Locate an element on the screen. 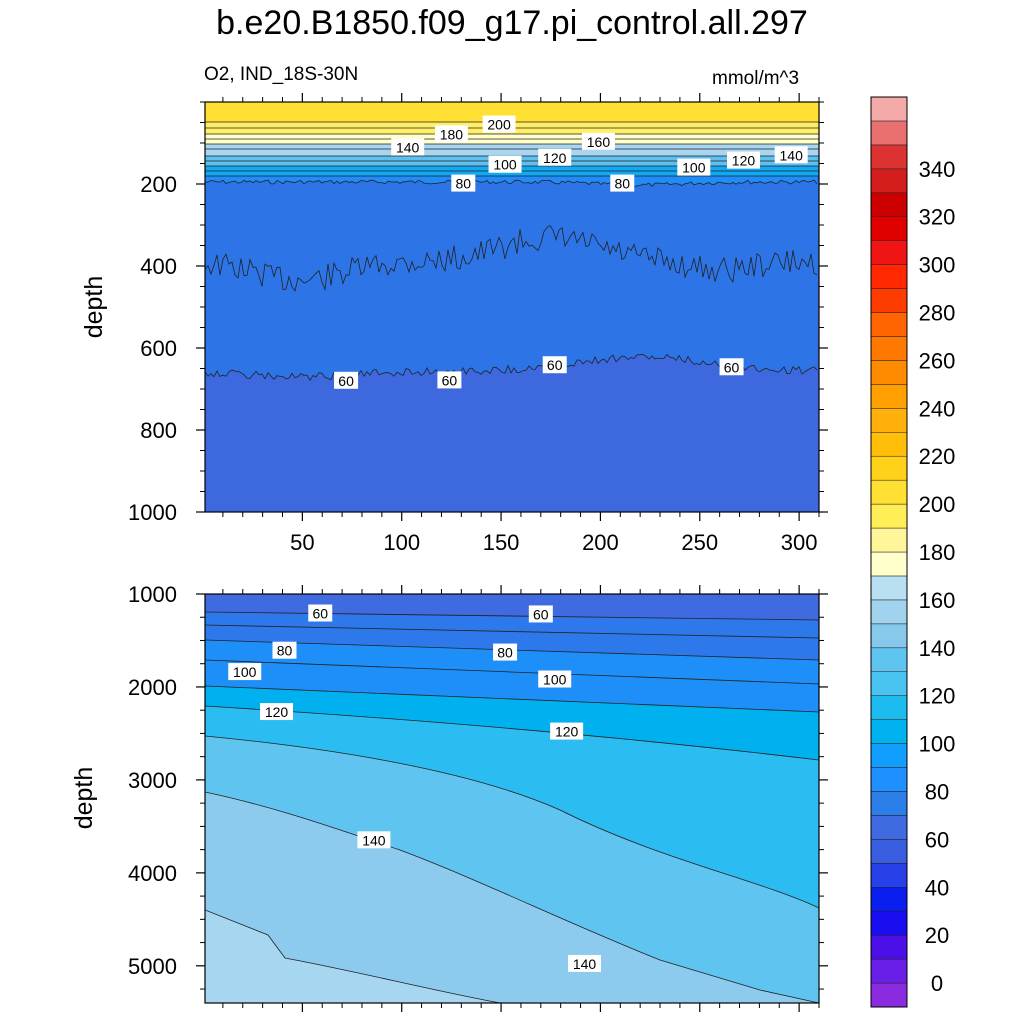 The image size is (1024, 1024). contour-label: 200 is located at coordinates (499, 125).